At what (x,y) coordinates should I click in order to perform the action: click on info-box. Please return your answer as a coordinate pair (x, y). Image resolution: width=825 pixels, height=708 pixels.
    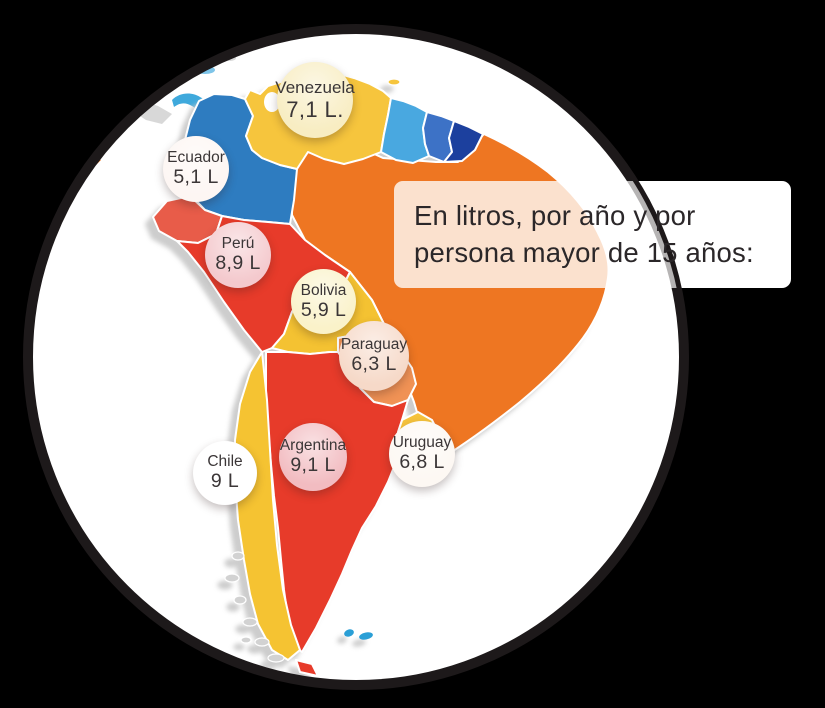
    Looking at the image, I should click on (592, 234).